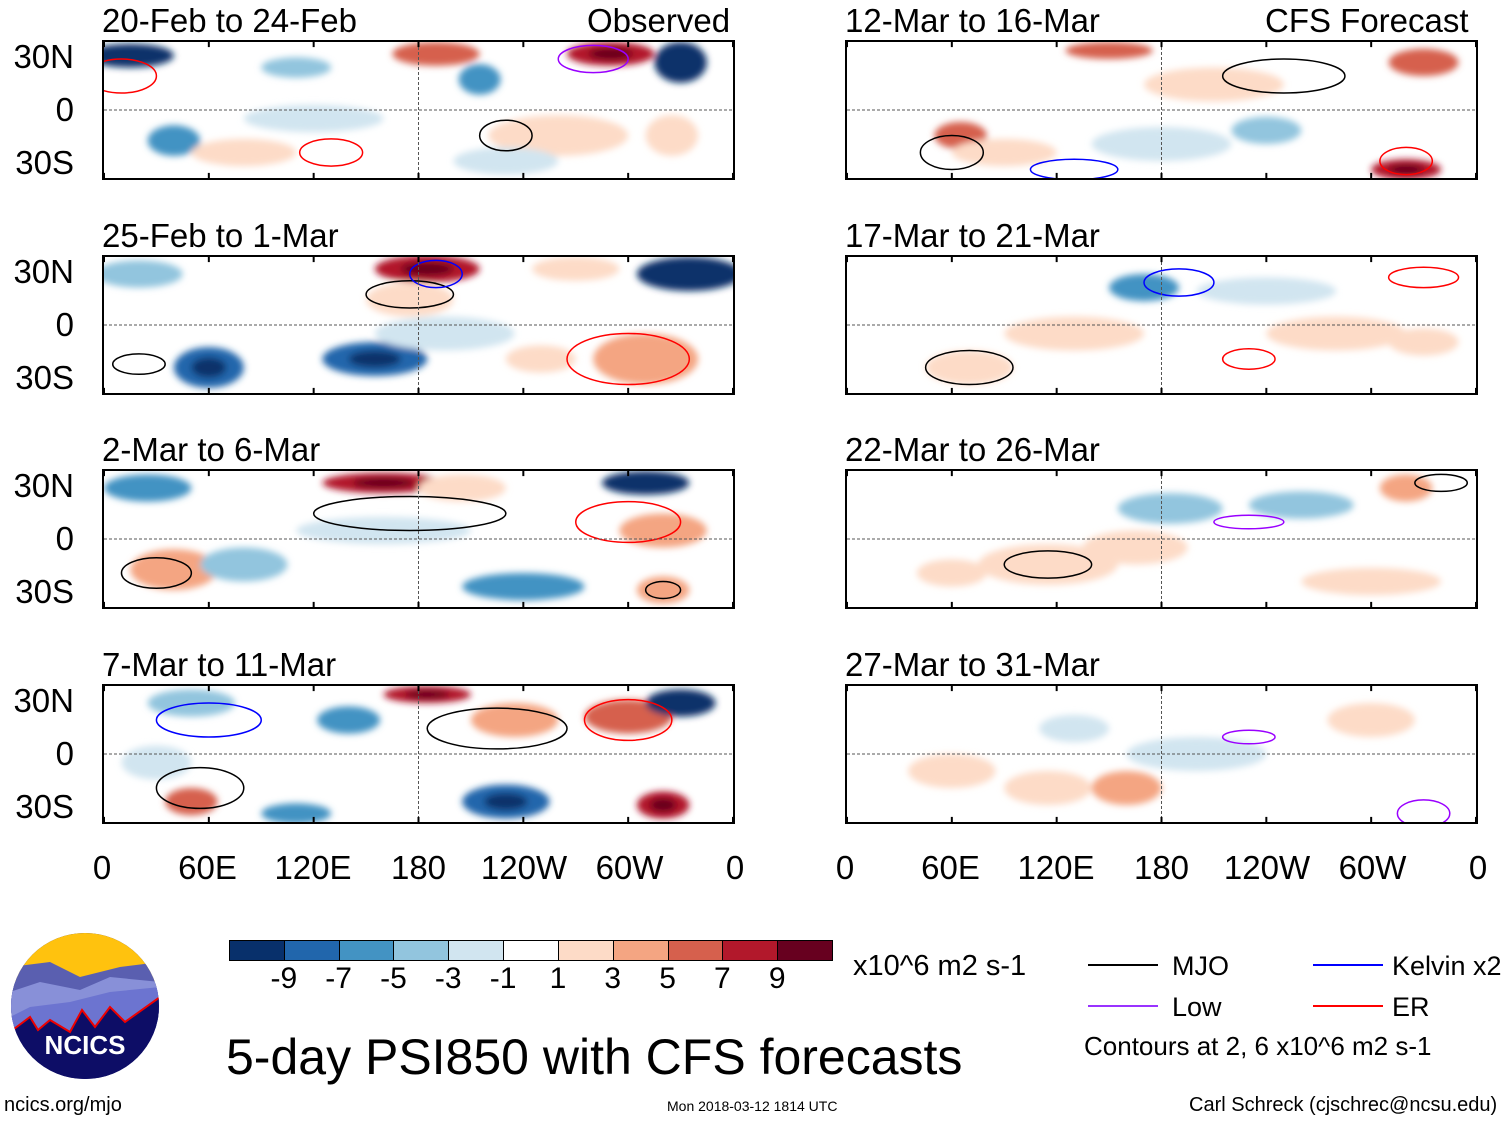 This screenshot has width=1510, height=1121. Describe the element at coordinates (972, 235) in the screenshot. I see `panel-title: 17-Mar to 21-Mar` at that location.